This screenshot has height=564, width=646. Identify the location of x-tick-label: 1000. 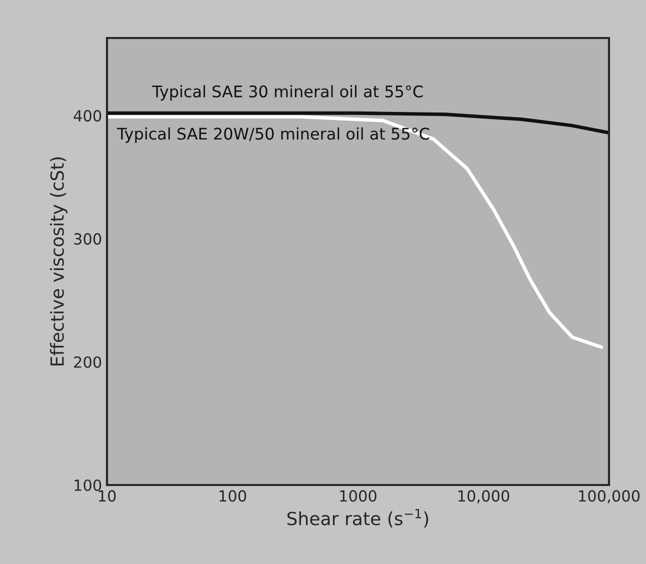
(358, 496).